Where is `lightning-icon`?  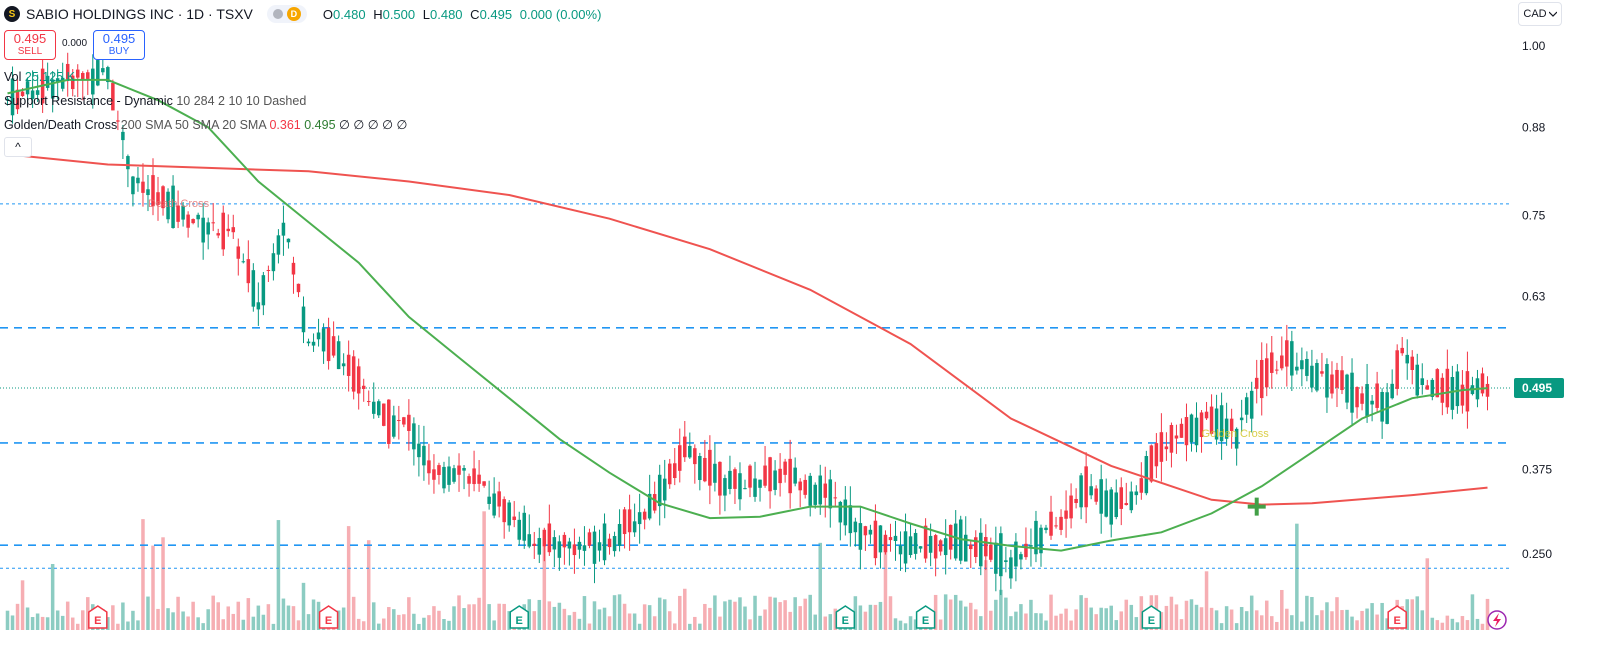
lightning-icon is located at coordinates (1497, 620).